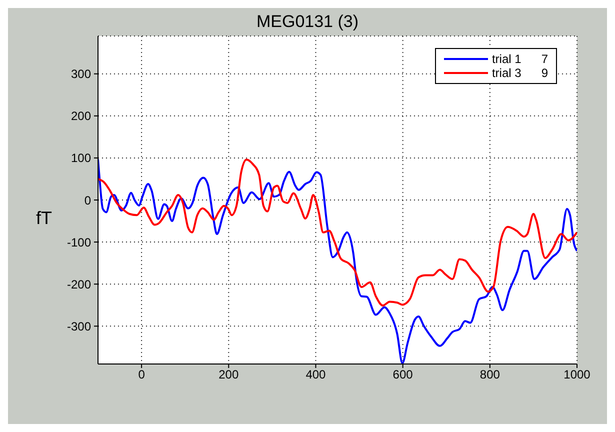  I want to click on y-tick-label: 0, so click(88, 200).